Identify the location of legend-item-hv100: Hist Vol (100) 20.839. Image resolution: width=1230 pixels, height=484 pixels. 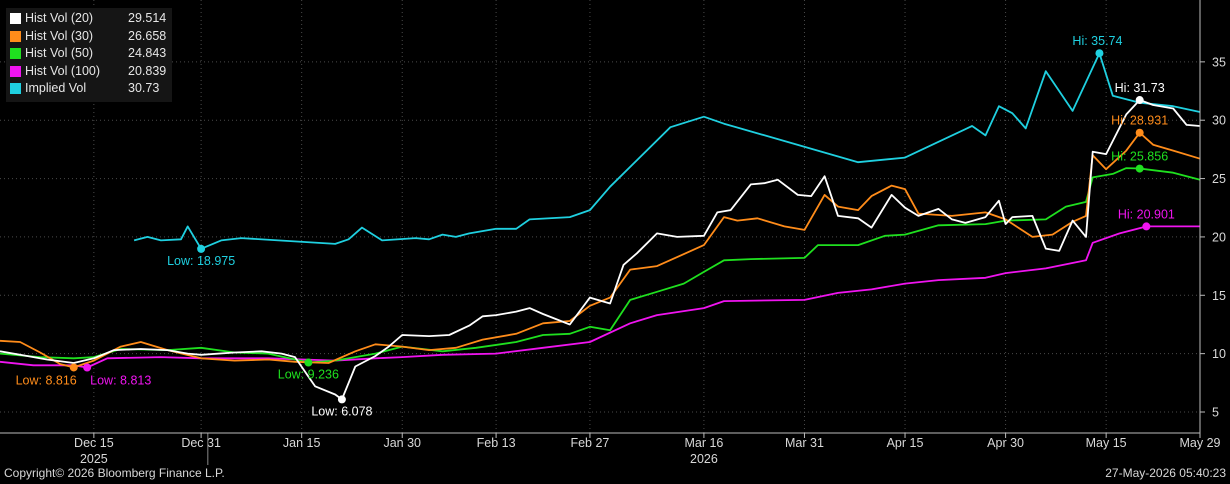
(88, 72).